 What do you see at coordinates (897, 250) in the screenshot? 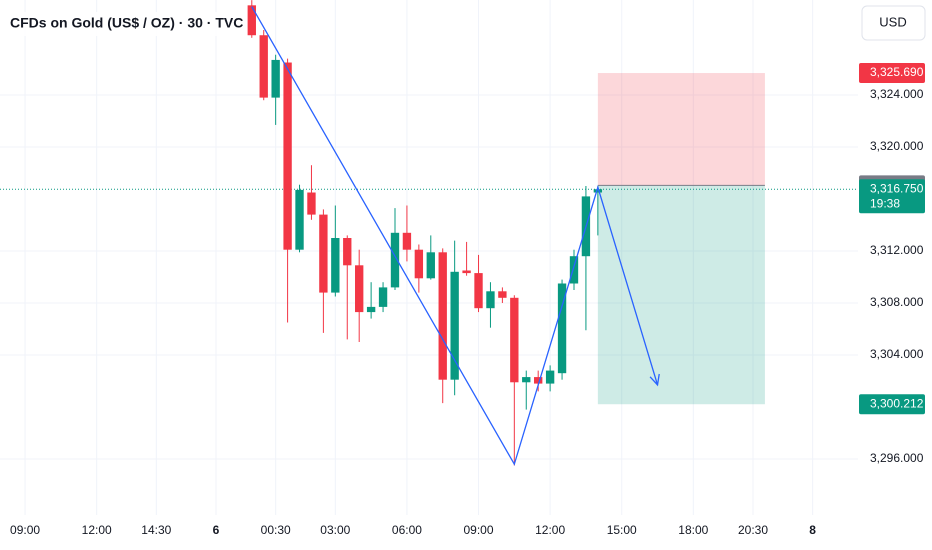
I see `y-tick-label: 3,312.000` at bounding box center [897, 250].